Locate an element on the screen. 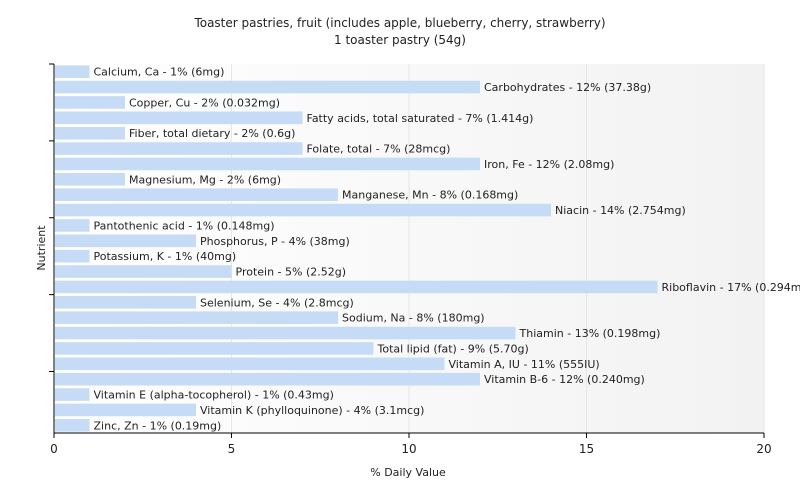  bar-label: Vitamin A, IU - 11% (555IU) is located at coordinates (524, 364).